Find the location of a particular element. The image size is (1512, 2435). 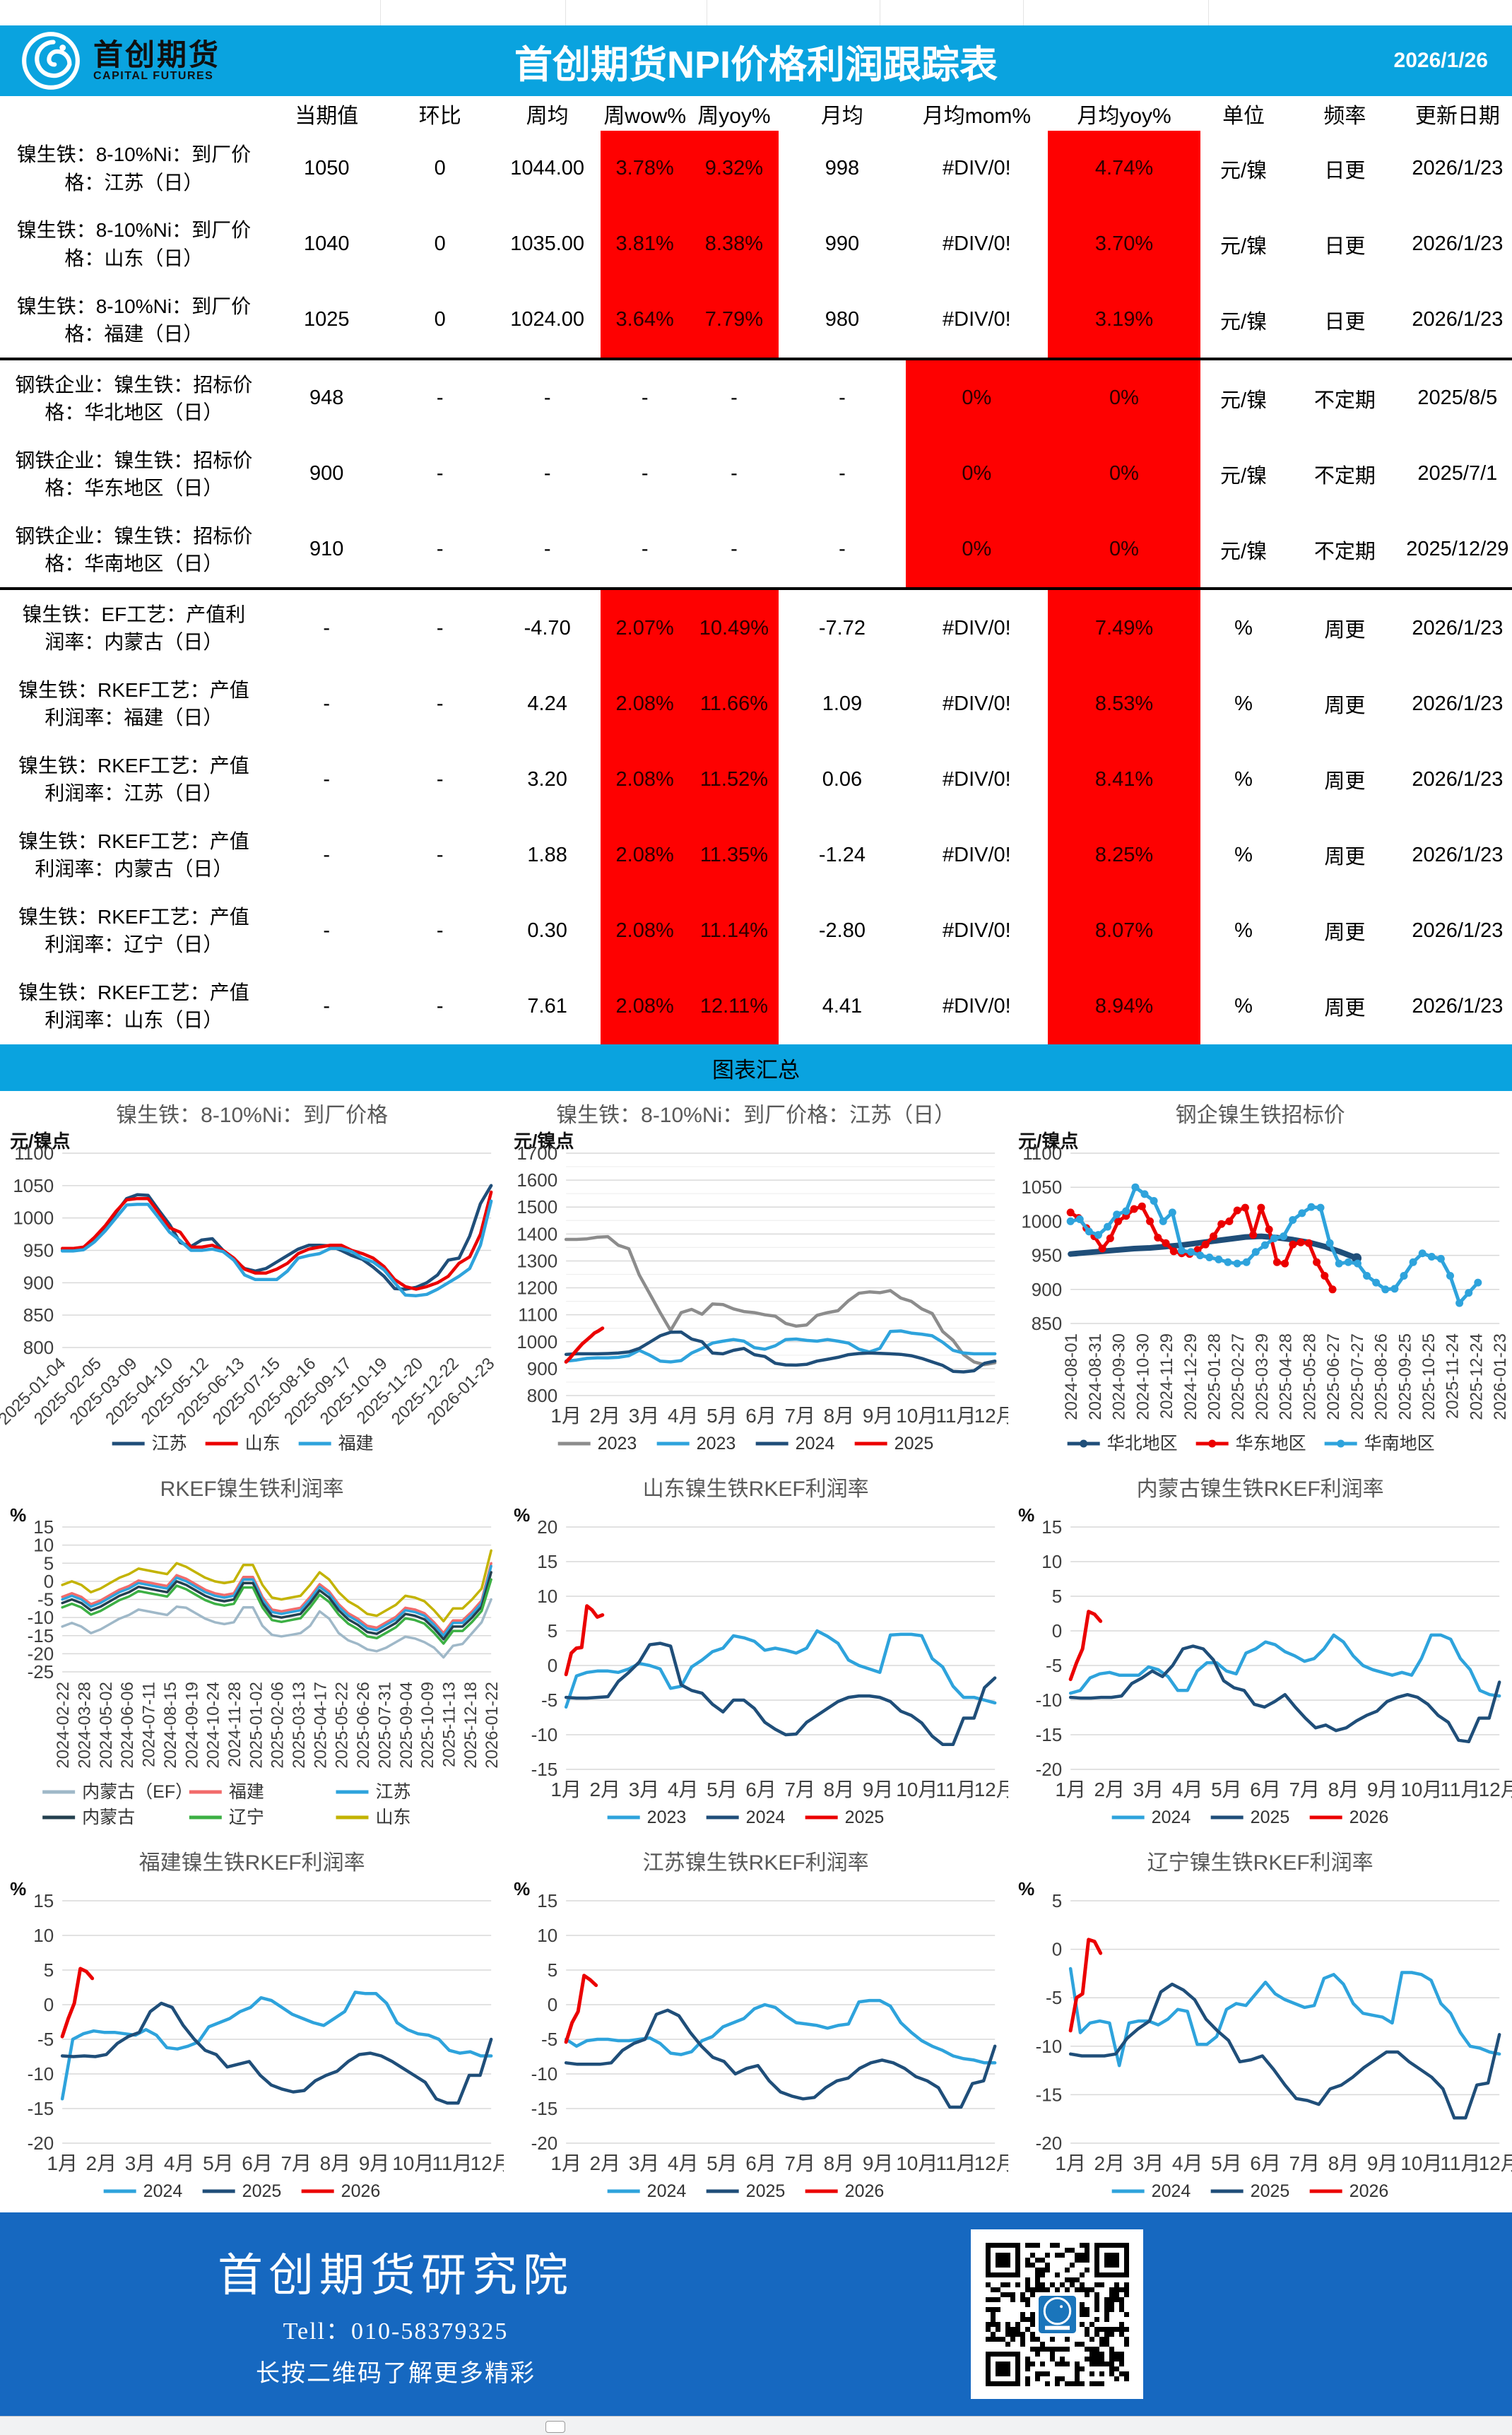

table-cell: 1.88 is located at coordinates (547, 854).